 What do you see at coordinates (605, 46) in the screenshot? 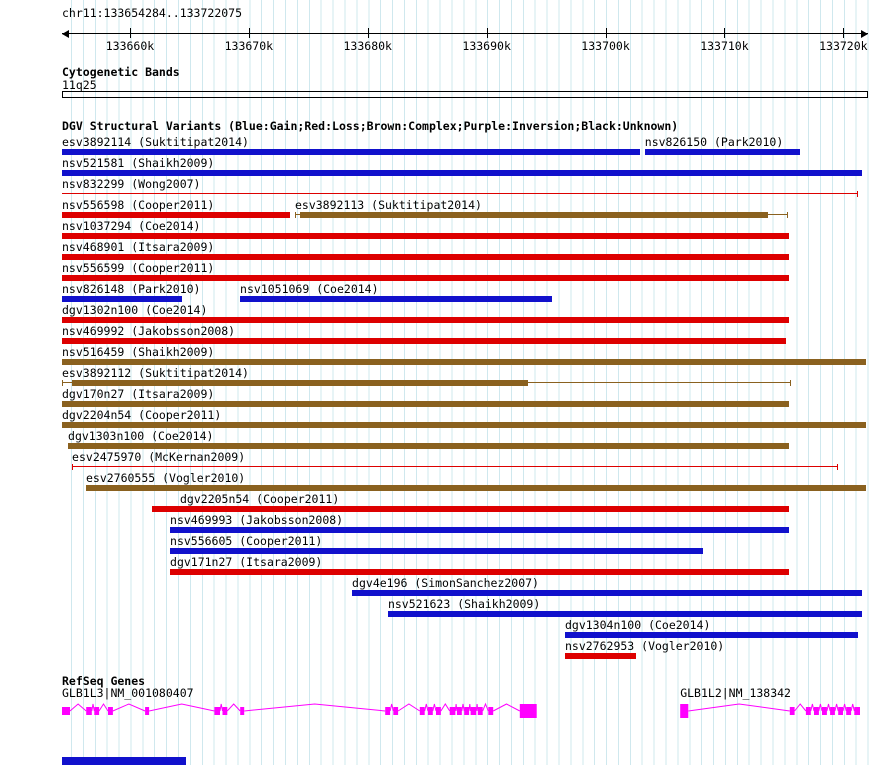
I see `axis-tick-label: 133700k` at bounding box center [605, 46].